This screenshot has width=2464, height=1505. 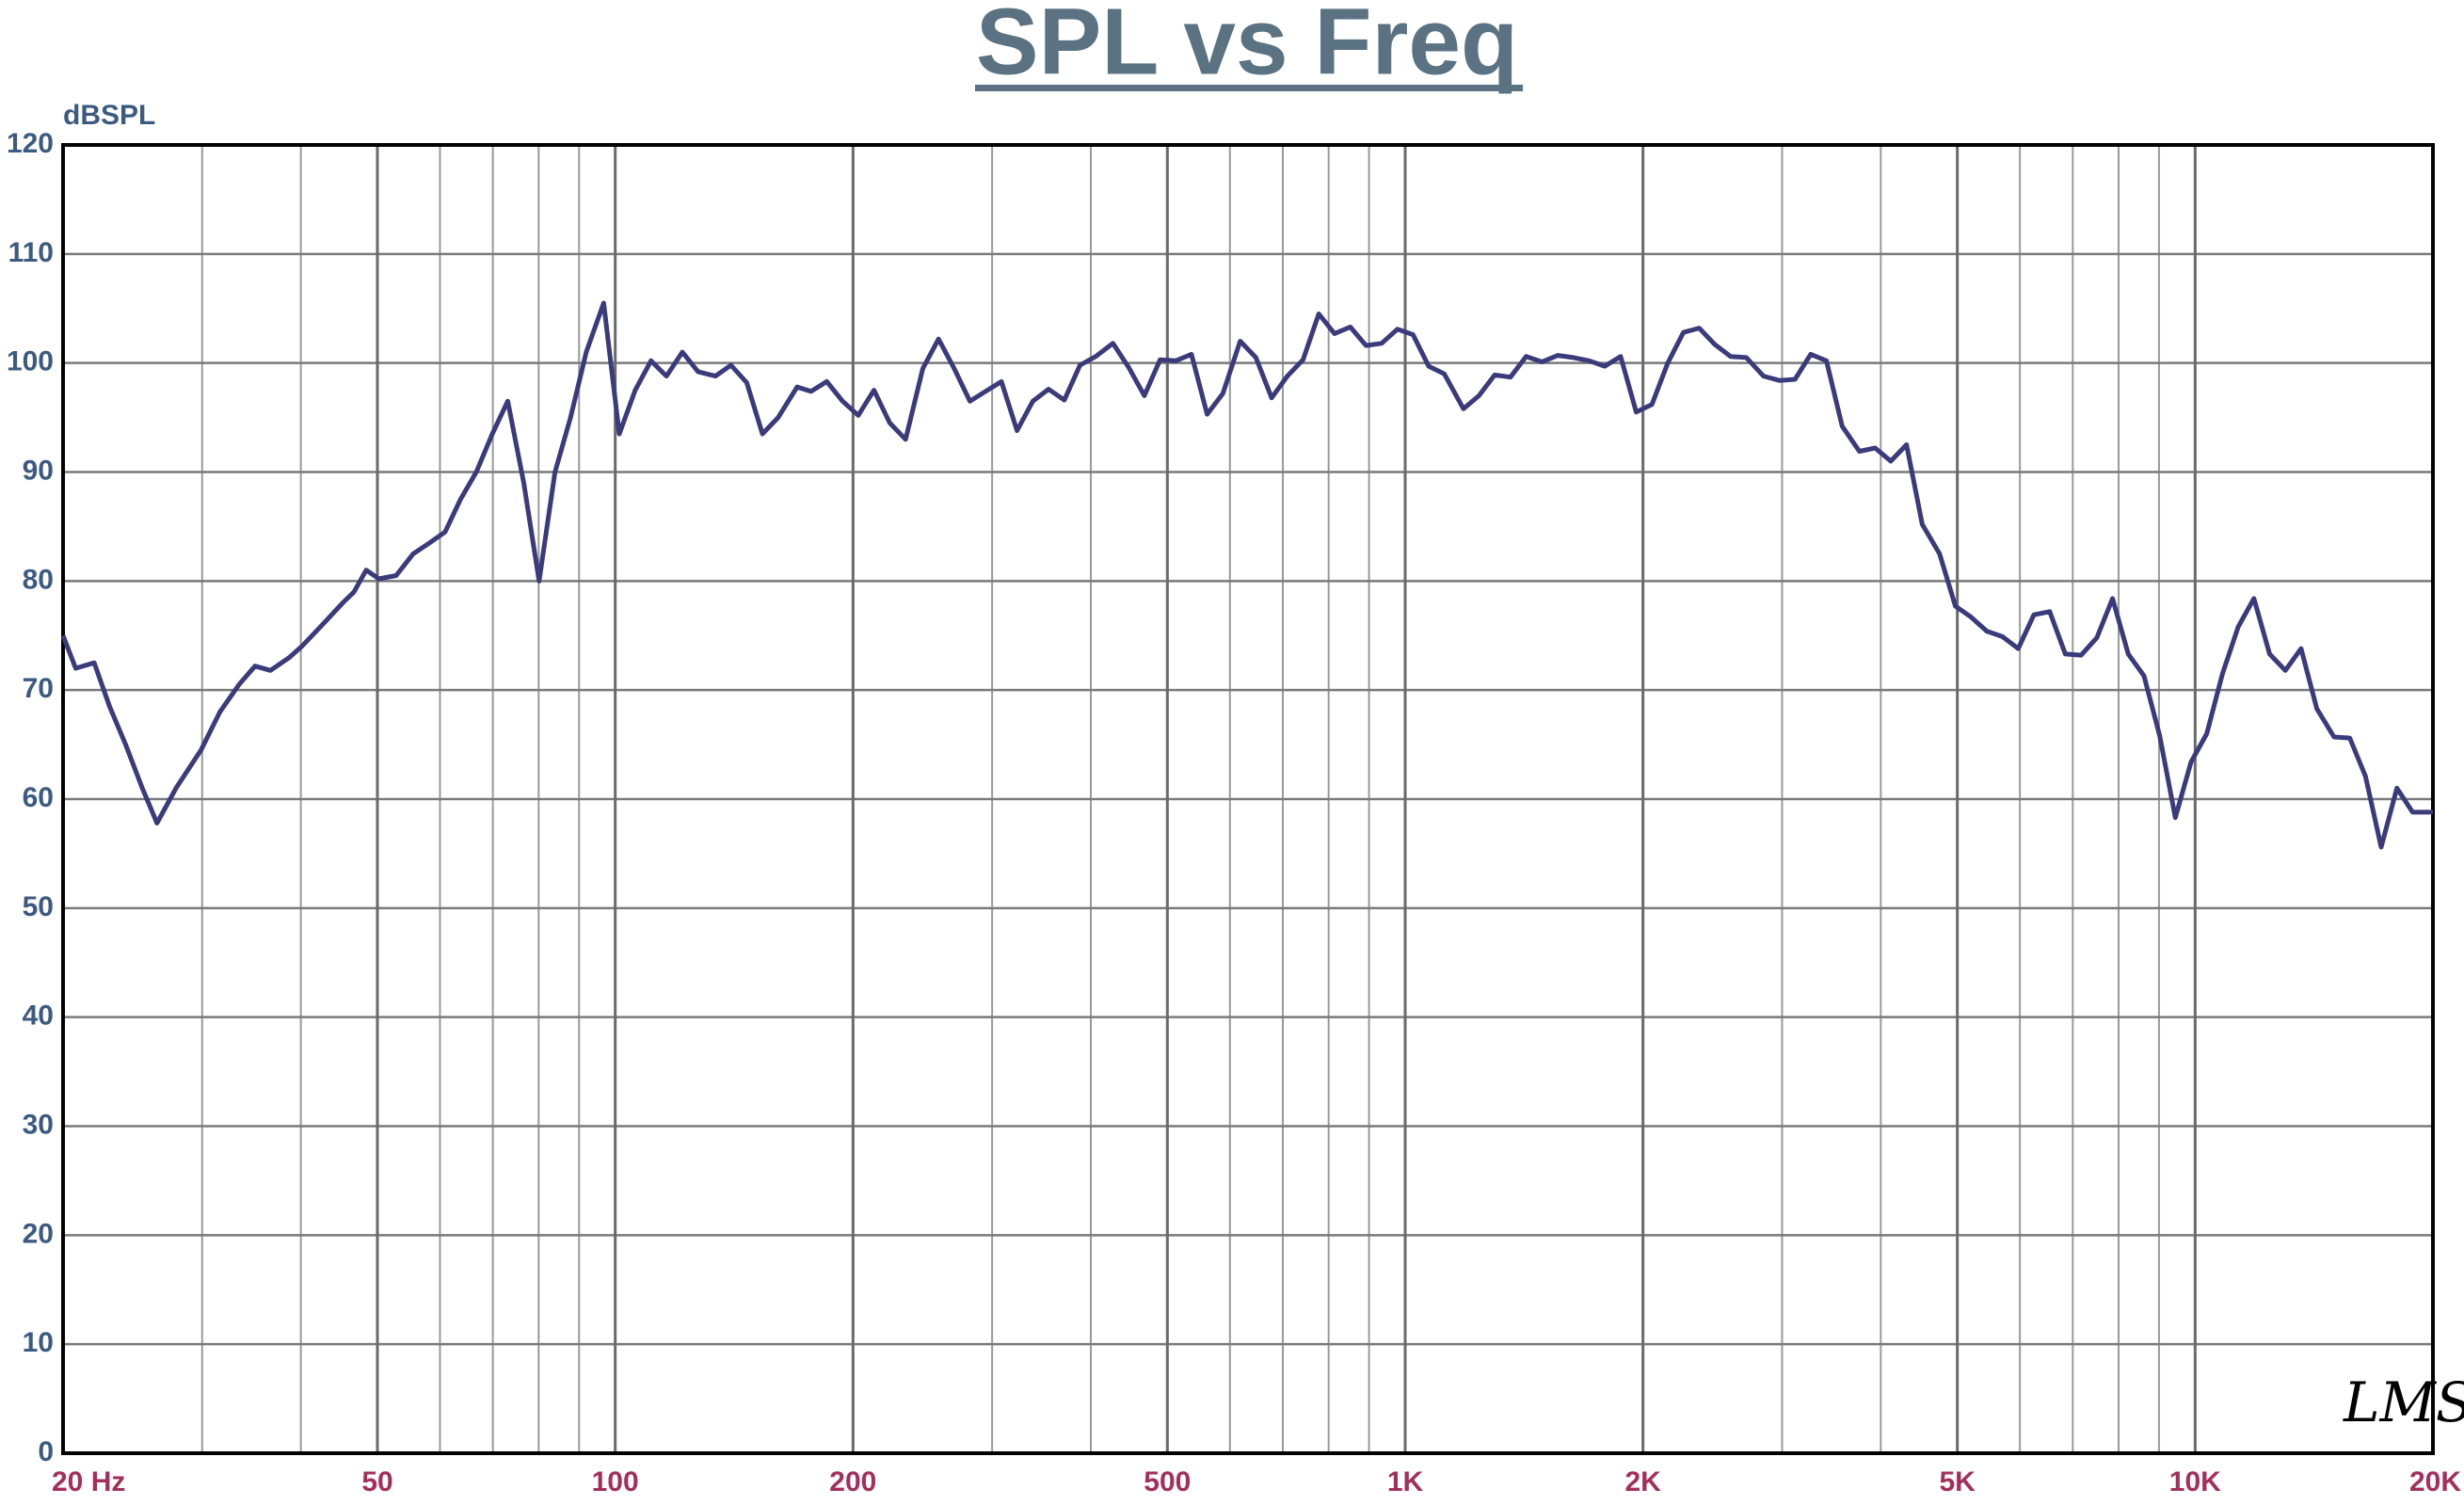 I want to click on y-tick-label: 40, so click(x=38, y=1017).